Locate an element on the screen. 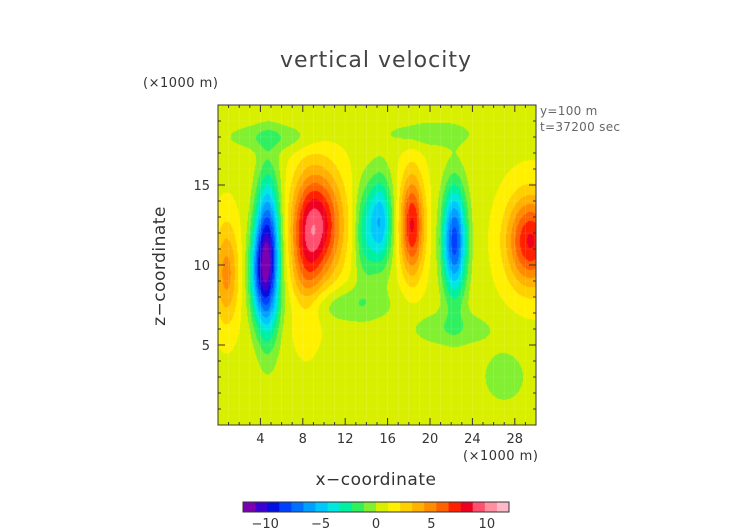  y-tick-label: 15 is located at coordinates (201, 186).